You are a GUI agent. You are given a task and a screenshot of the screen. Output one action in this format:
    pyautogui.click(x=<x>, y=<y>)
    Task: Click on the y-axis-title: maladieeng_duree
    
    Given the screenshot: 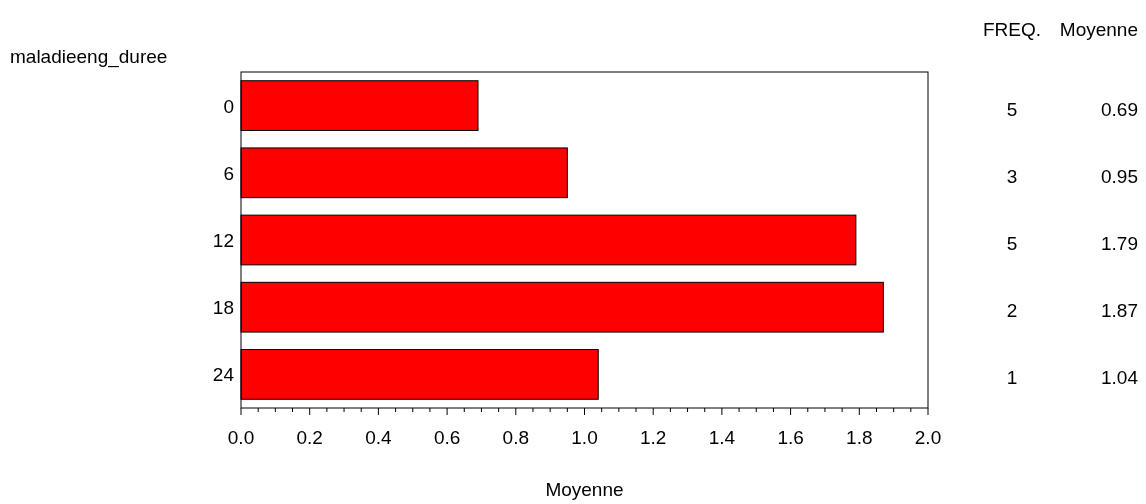 What is the action you would take?
    pyautogui.click(x=89, y=57)
    